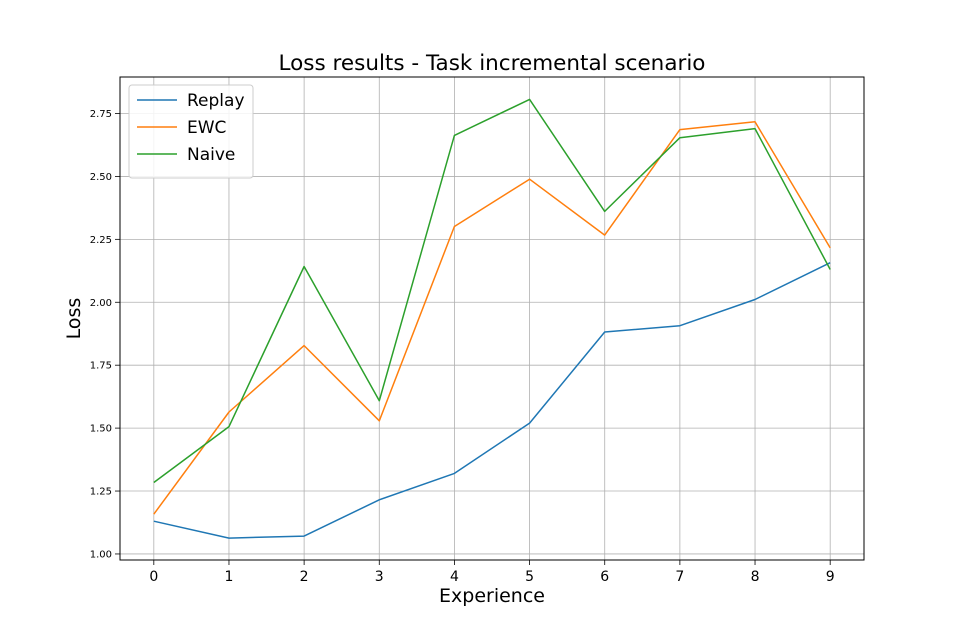 The width and height of the screenshot is (960, 644). I want to click on y-tick-label: 2.75, so click(101, 114).